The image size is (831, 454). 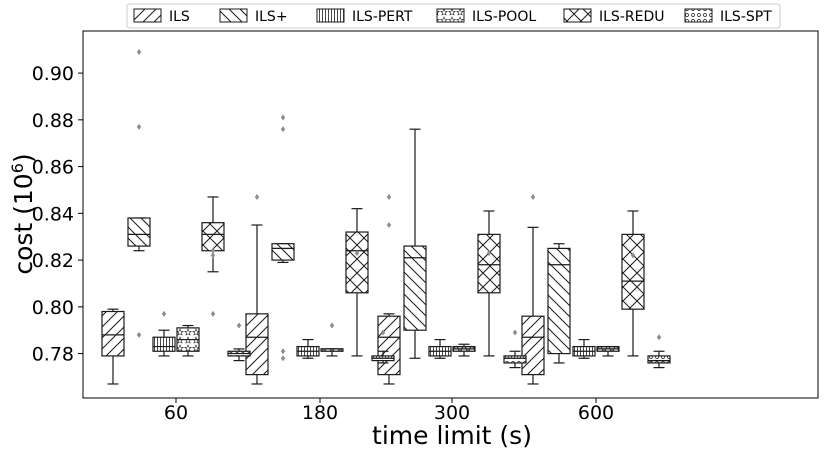 What do you see at coordinates (23, 158) in the screenshot?
I see `y-axis-label-close: )` at bounding box center [23, 158].